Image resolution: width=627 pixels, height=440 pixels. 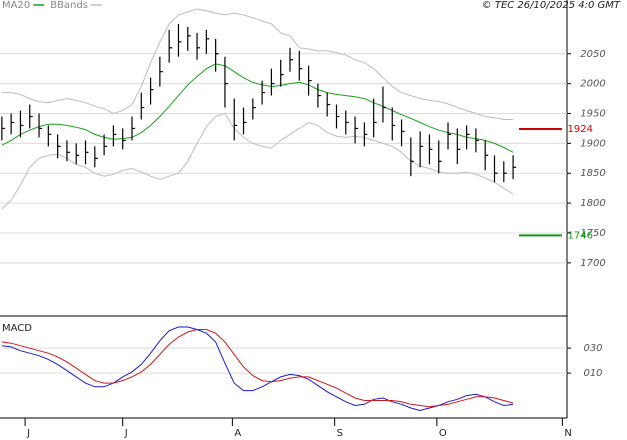 I want to click on y-tick-label: 2000, so click(x=592, y=84).